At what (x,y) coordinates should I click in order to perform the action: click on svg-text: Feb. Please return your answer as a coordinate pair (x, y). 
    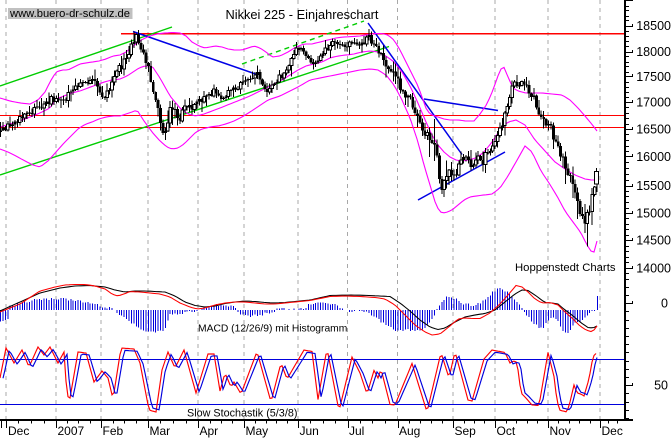
    Looking at the image, I should click on (113, 431).